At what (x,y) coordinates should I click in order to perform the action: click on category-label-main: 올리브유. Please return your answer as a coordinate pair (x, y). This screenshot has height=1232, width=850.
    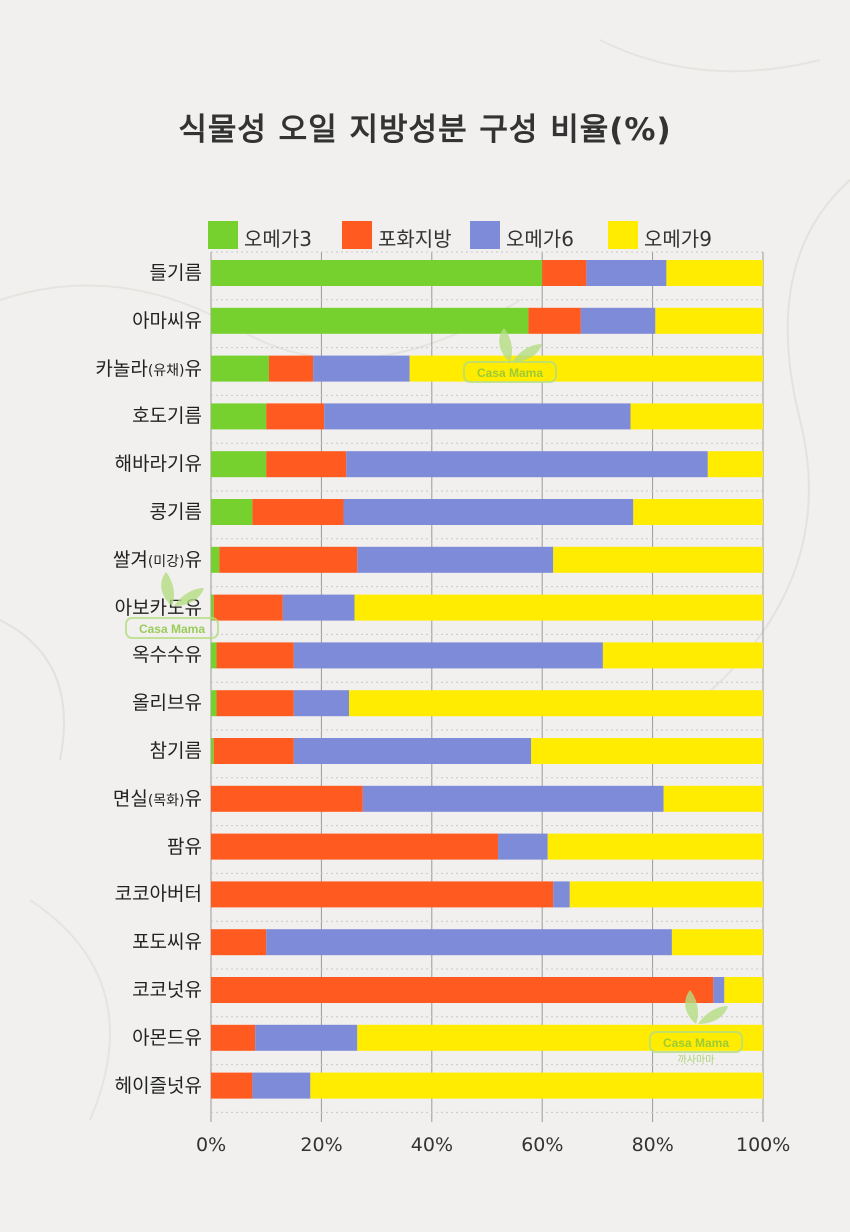
    Looking at the image, I should click on (167, 703).